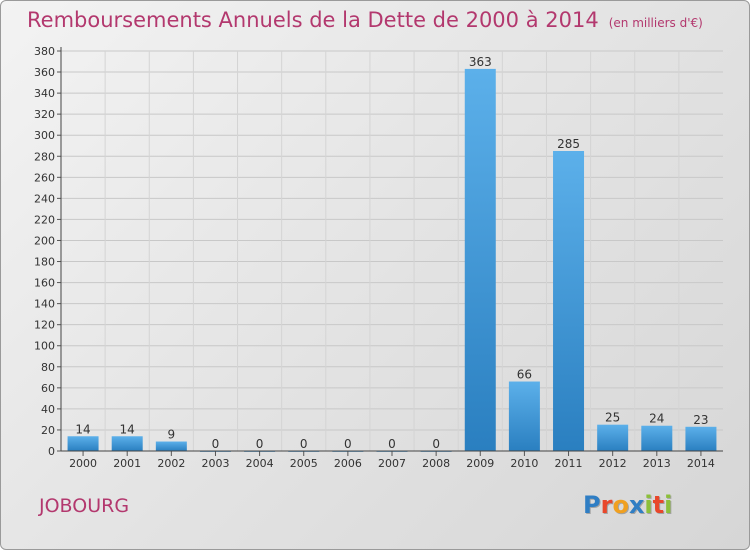  Describe the element at coordinates (348, 463) in the screenshot. I see `x-tick-label: 2006` at that location.